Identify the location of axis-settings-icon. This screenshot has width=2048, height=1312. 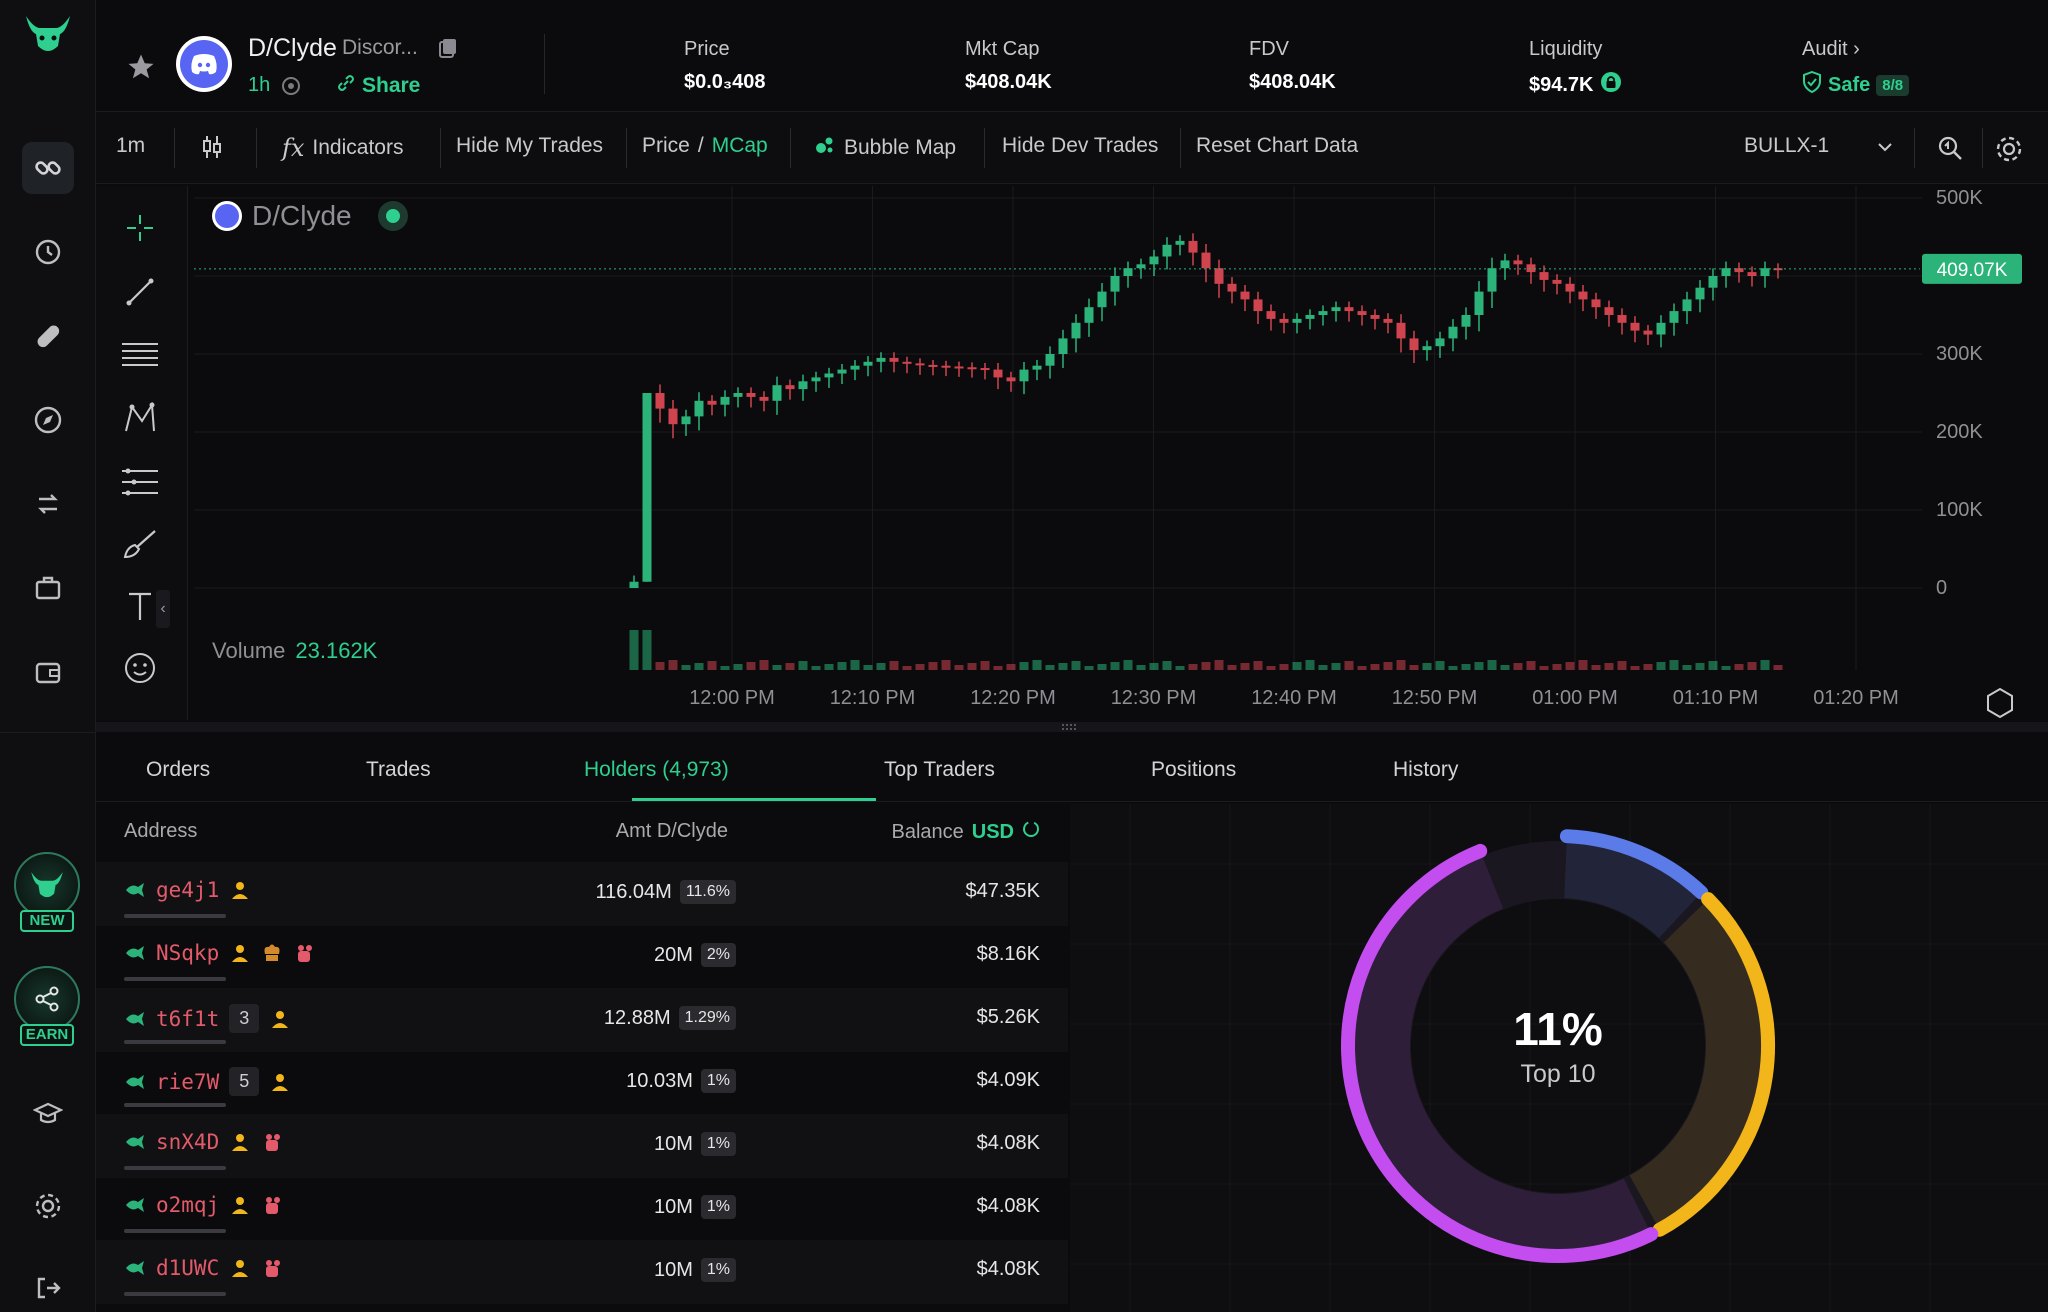
(2000, 703).